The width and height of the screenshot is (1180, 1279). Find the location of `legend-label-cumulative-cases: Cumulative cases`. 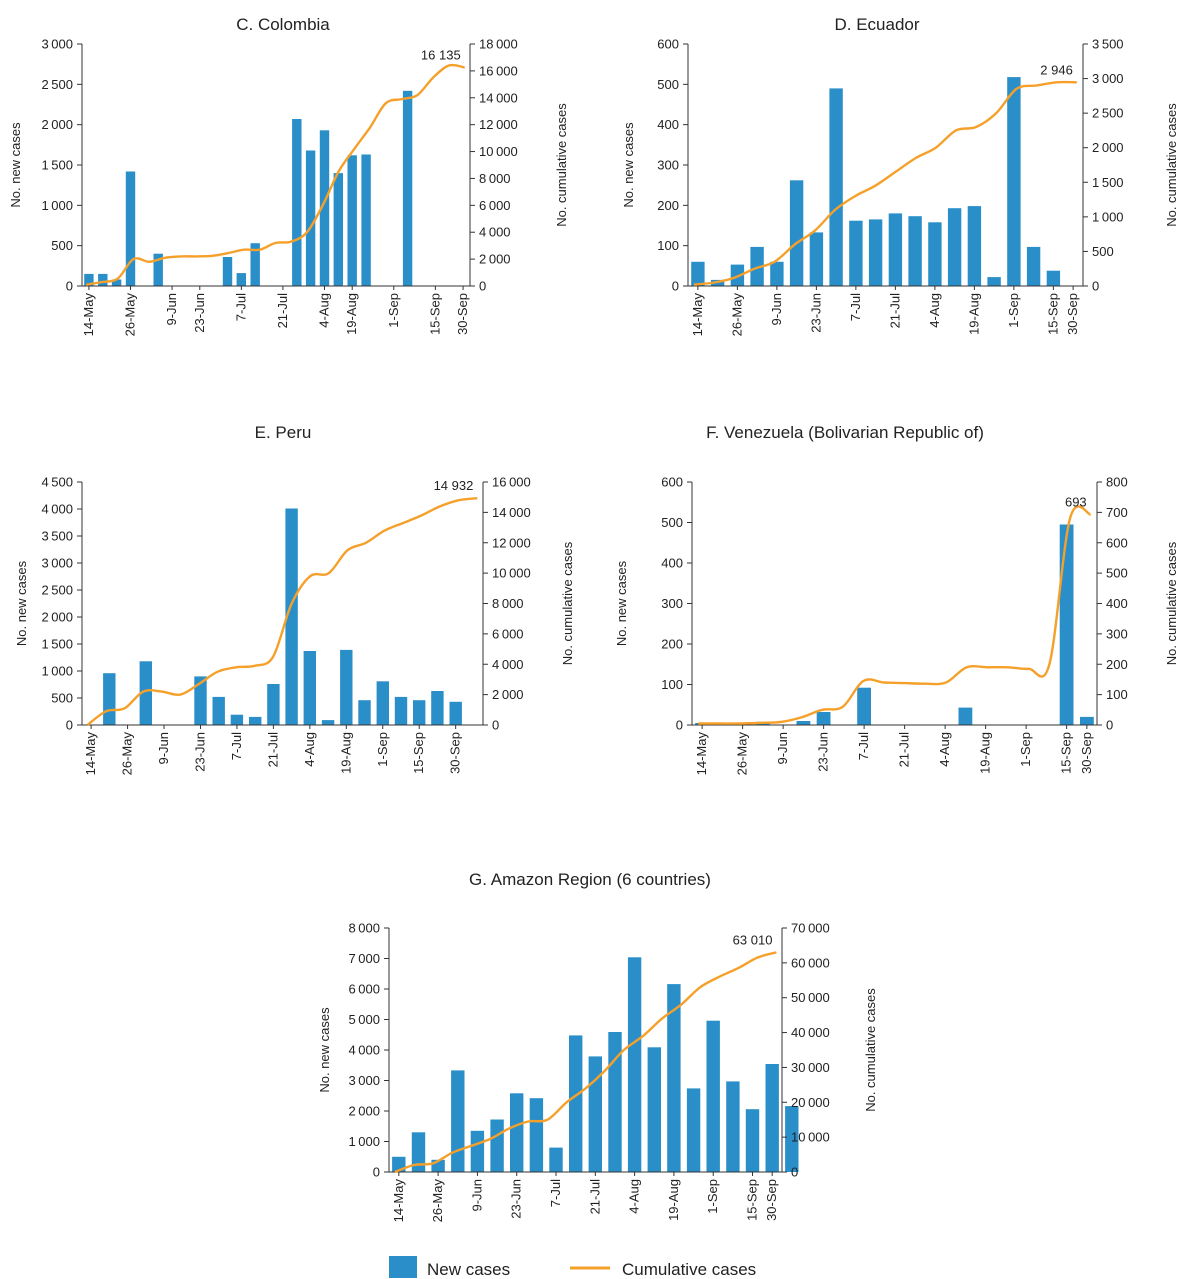

legend-label-cumulative-cases: Cumulative cases is located at coordinates (689, 1269).